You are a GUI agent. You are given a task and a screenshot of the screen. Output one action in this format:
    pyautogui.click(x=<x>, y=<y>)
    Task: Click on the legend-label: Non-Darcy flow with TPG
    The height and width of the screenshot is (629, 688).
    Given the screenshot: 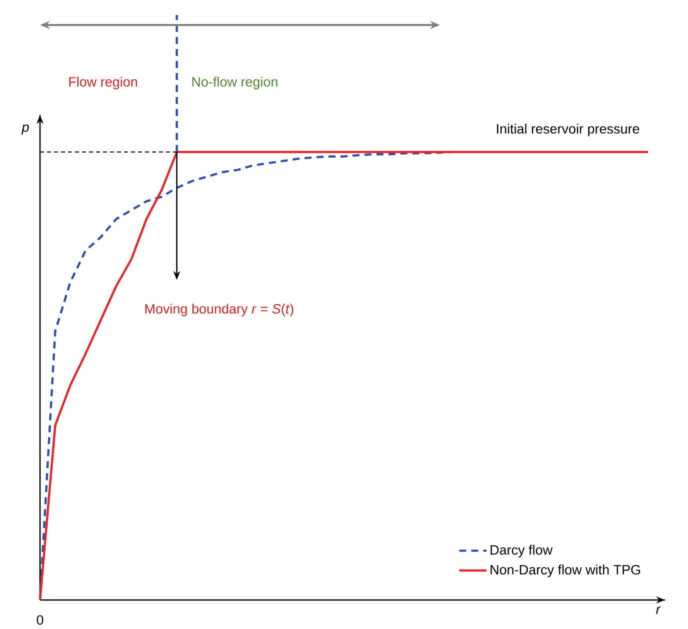 What is the action you would take?
    pyautogui.click(x=565, y=571)
    